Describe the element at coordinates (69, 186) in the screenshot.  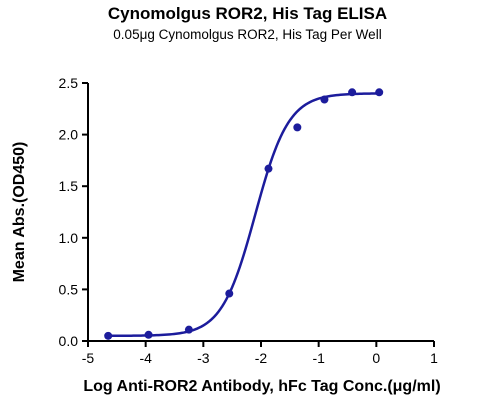
I see `y-tick-label: 1.5` at that location.